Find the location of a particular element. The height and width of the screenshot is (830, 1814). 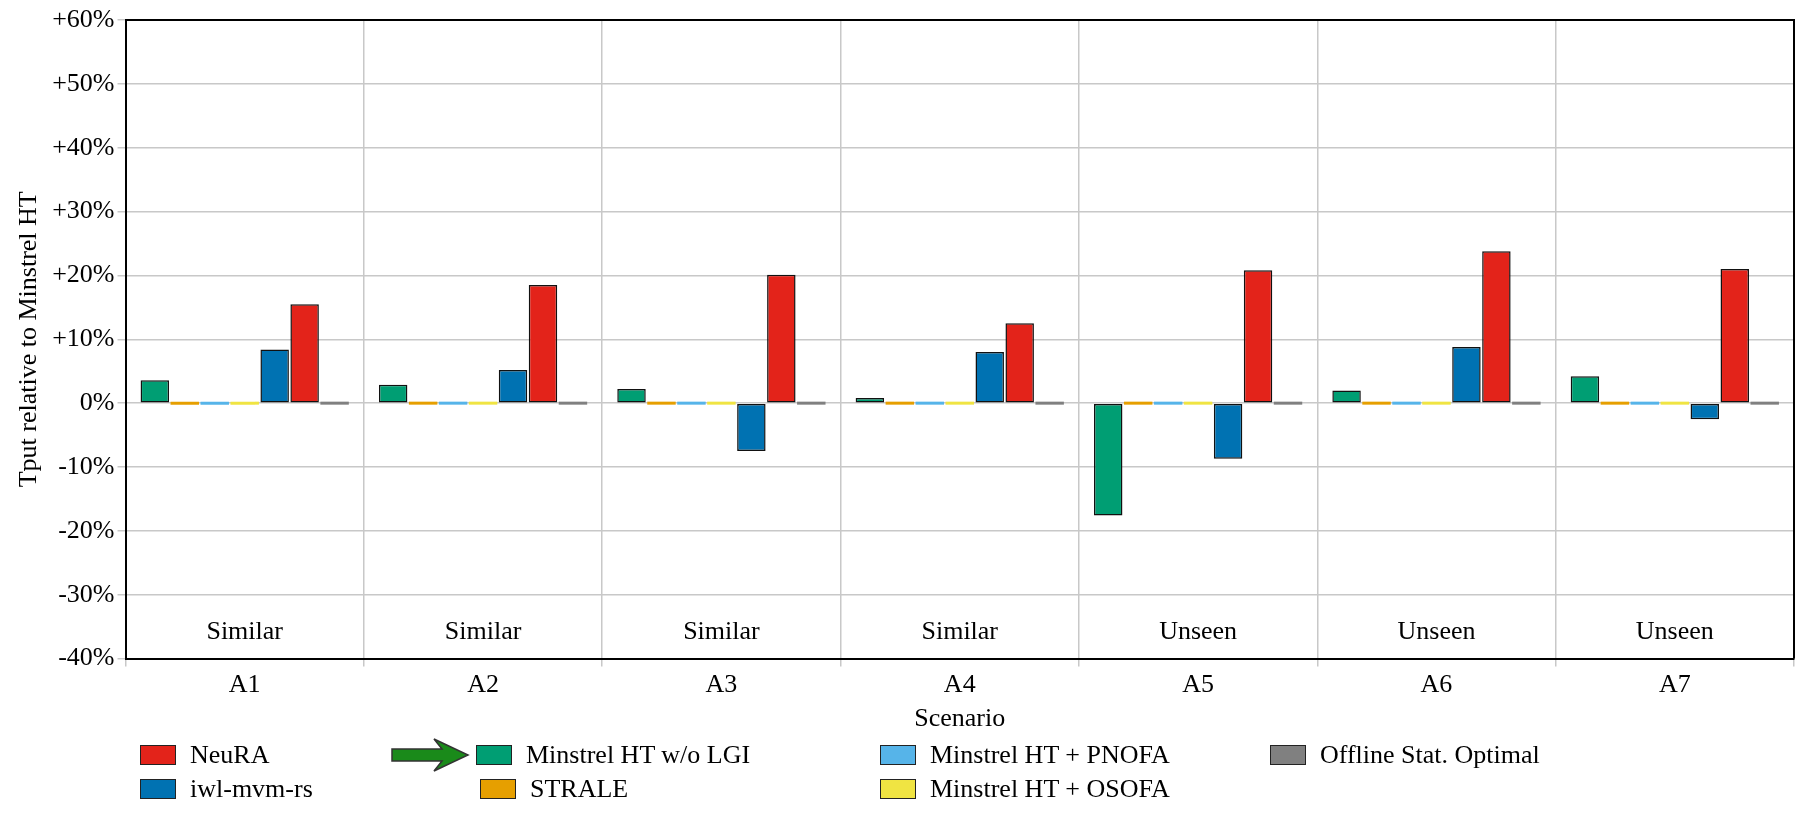

x-tick-label: A1 is located at coordinates (244, 684).